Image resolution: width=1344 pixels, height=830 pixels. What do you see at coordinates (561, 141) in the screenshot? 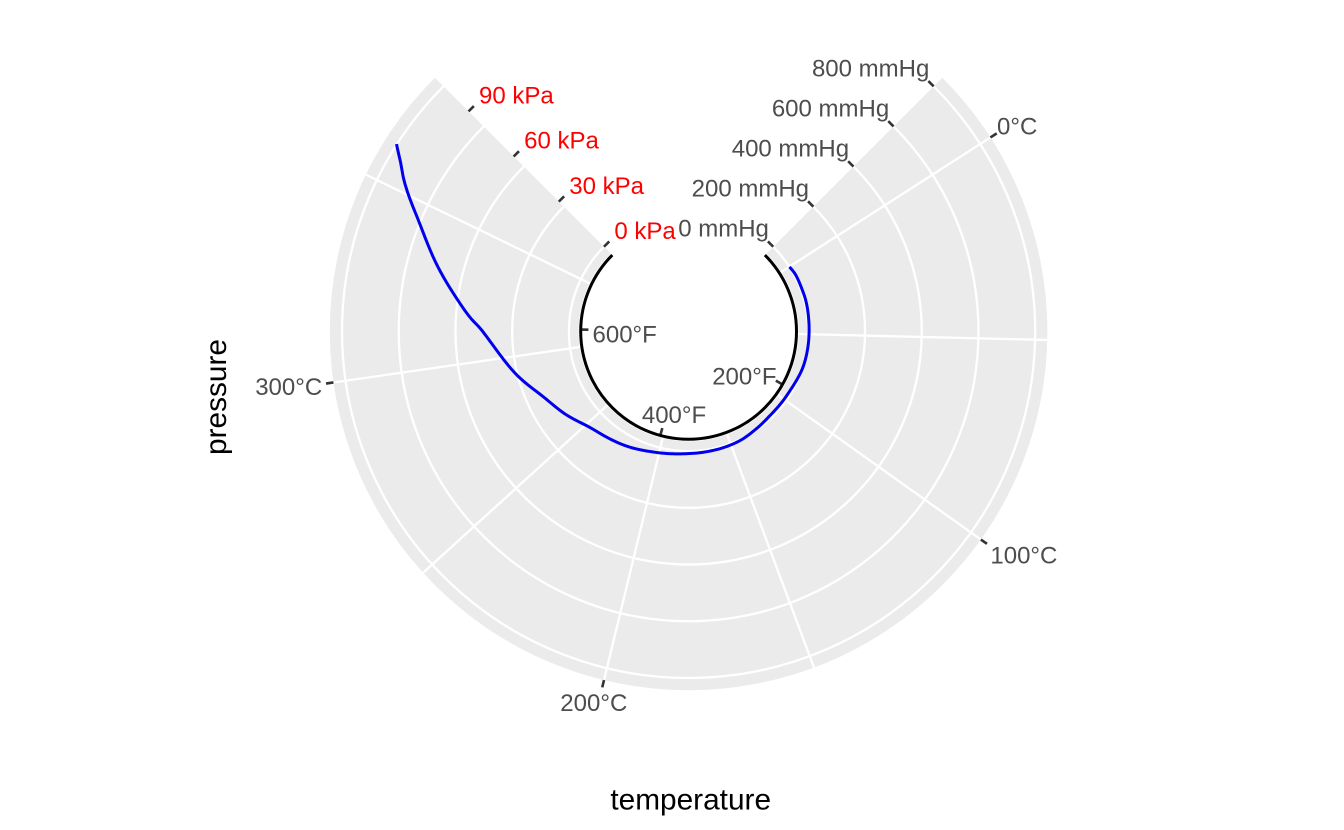
I see `svg-text: 60 kPa` at bounding box center [561, 141].